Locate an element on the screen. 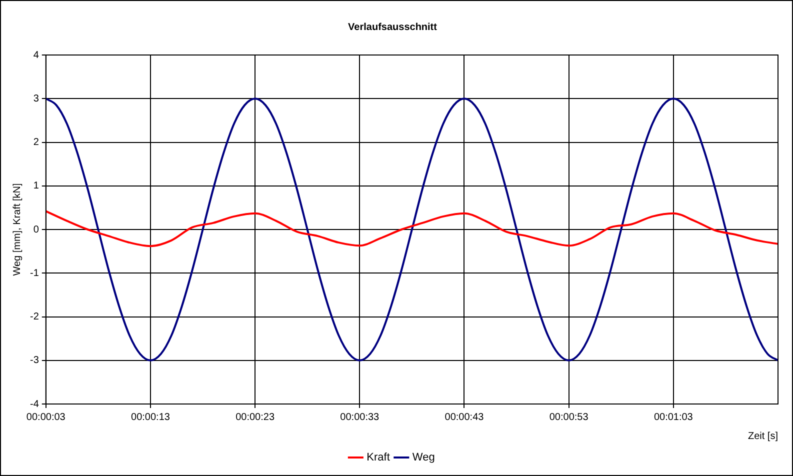  y-tick-label: -4 is located at coordinates (35, 404).